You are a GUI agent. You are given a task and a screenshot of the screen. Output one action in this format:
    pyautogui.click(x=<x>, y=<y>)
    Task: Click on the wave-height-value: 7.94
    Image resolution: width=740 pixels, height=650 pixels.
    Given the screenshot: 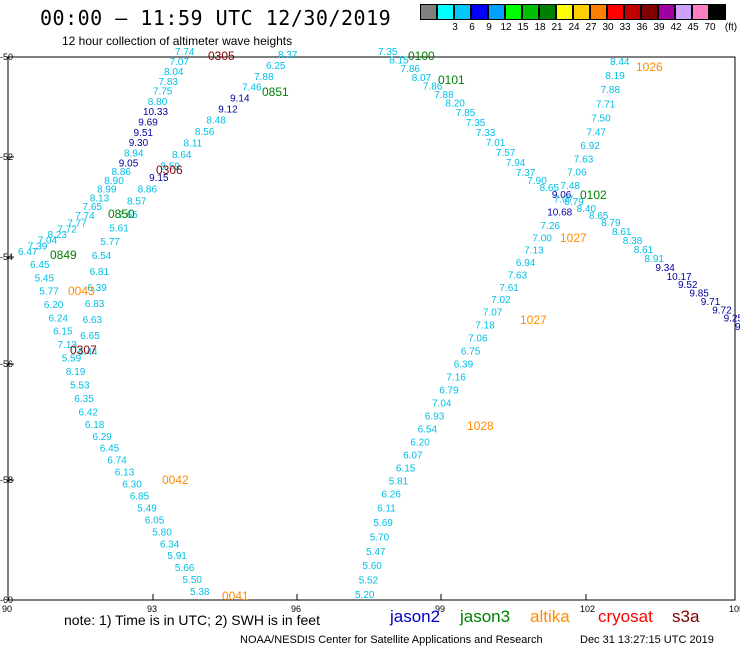 What is the action you would take?
    pyautogui.click(x=516, y=163)
    